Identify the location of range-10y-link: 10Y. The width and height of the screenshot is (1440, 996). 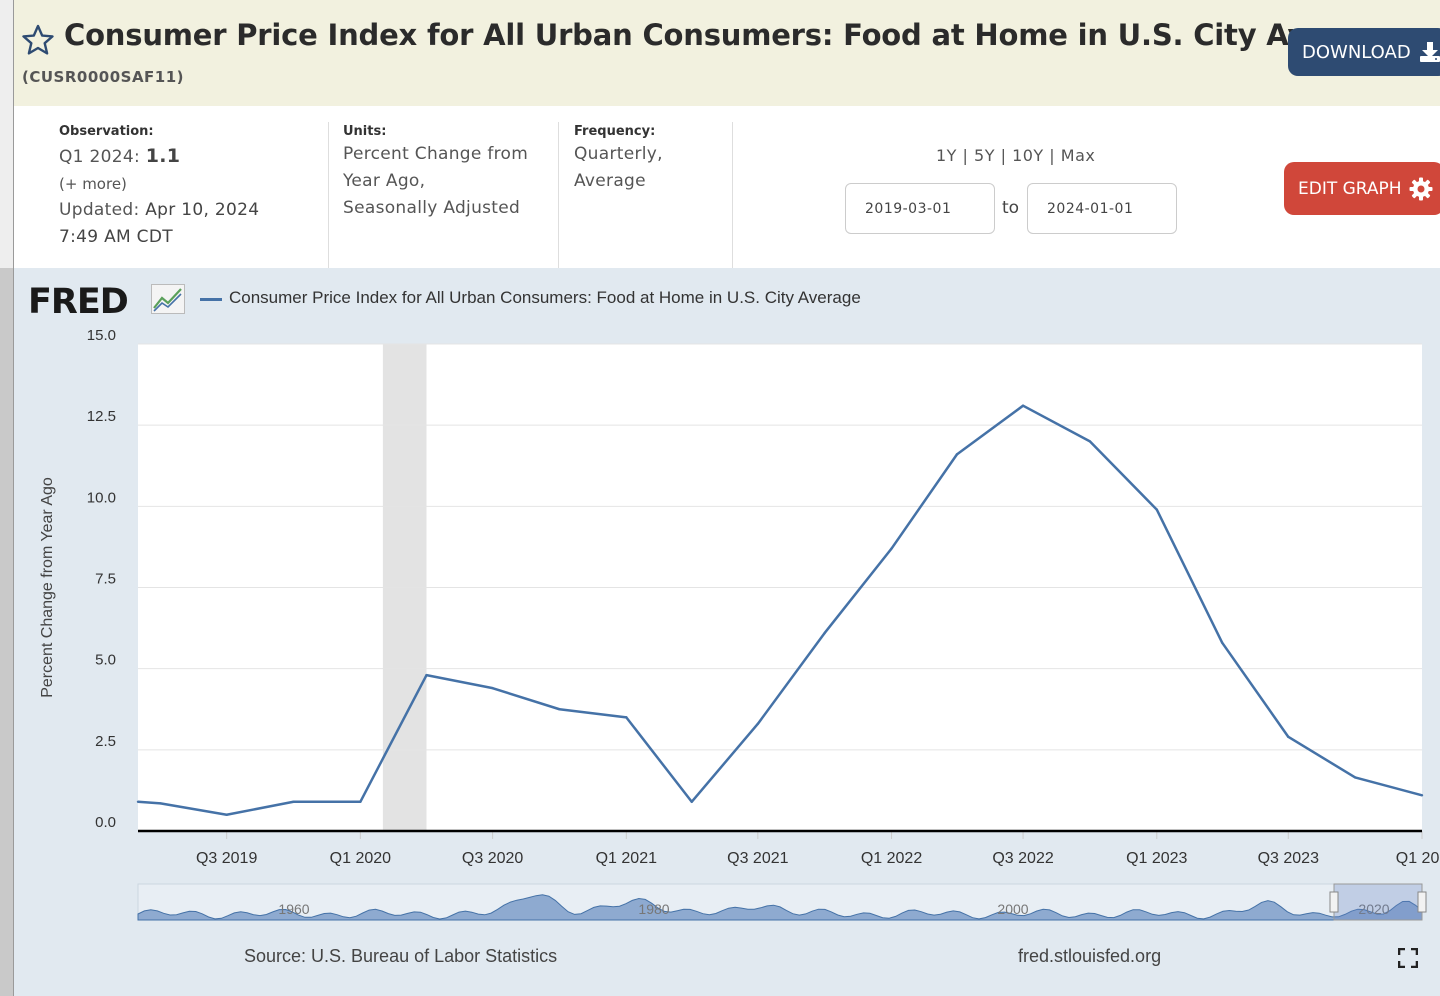
(1028, 155).